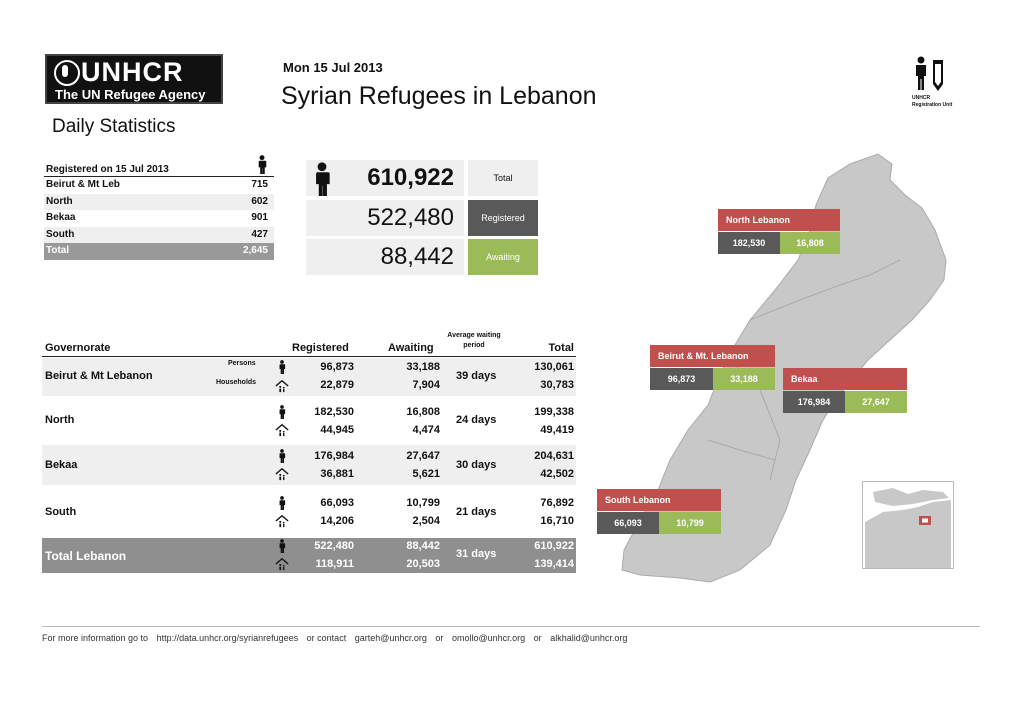 The width and height of the screenshot is (1024, 724). What do you see at coordinates (83, 184) in the screenshot?
I see `row-label: Beirut & Mt Leb` at bounding box center [83, 184].